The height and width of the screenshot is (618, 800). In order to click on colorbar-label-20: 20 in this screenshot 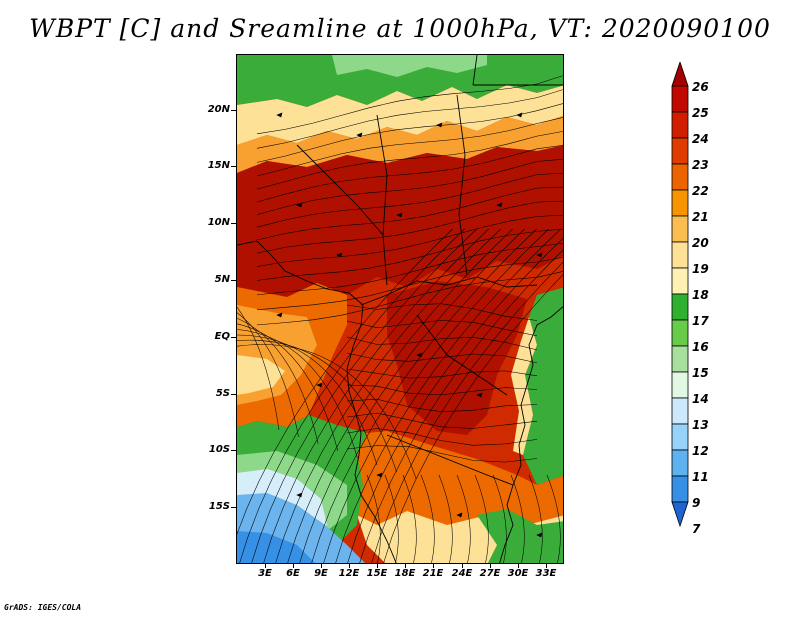, I will do `click(700, 243)`.